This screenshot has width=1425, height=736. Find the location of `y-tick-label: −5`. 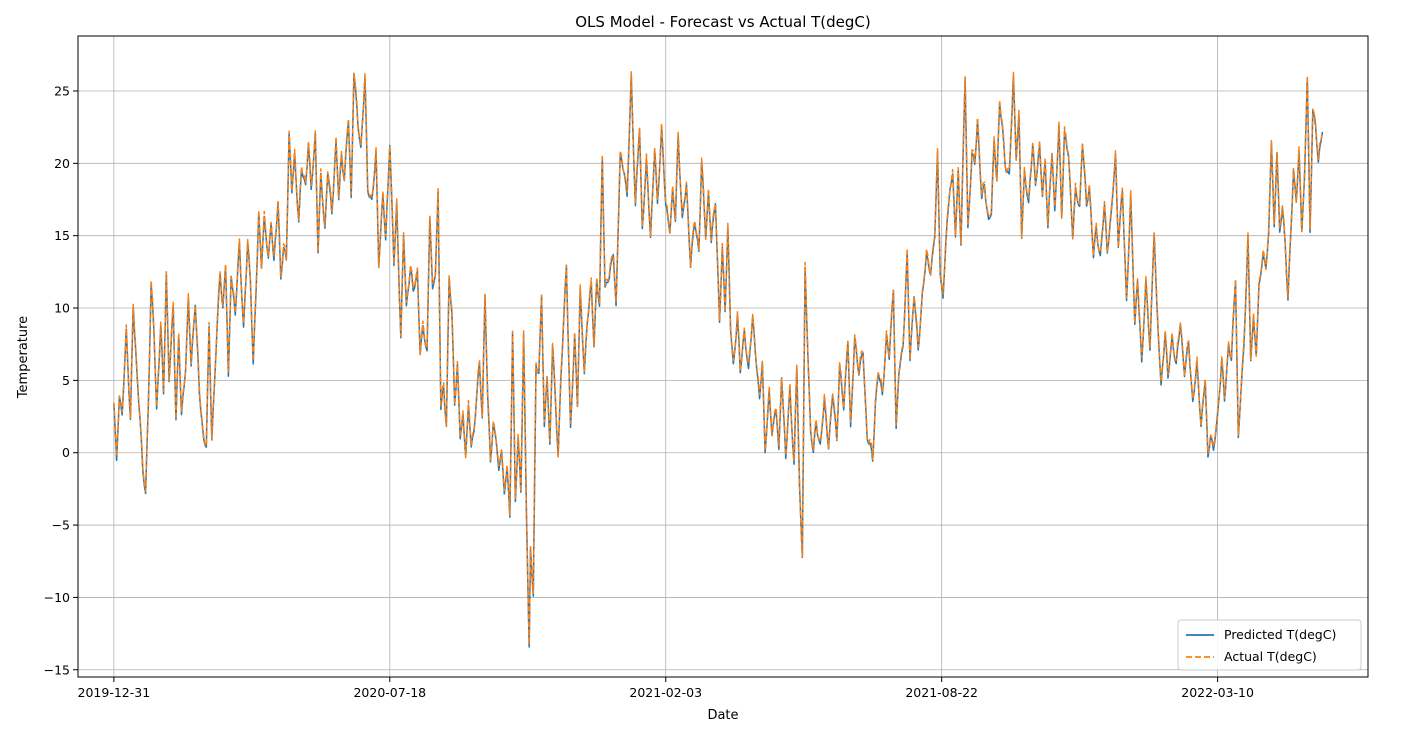

y-tick-label: −5 is located at coordinates (61, 525).